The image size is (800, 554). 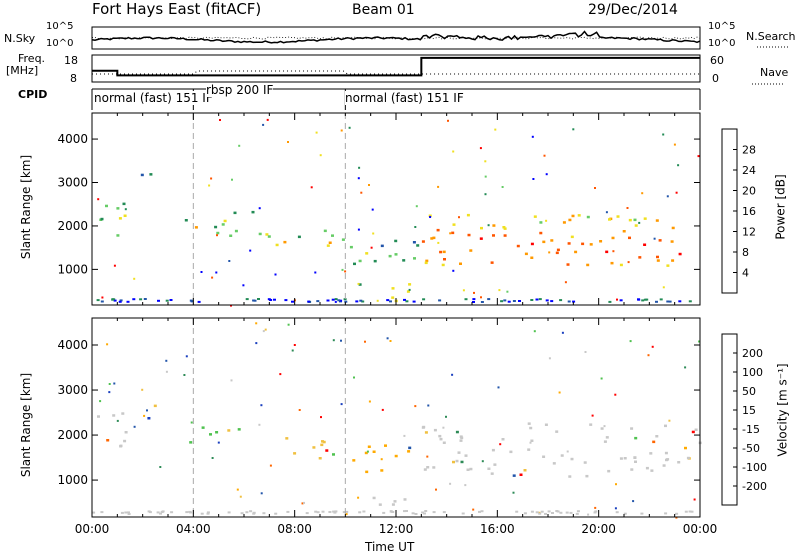 What do you see at coordinates (745, 273) in the screenshot?
I see `colorbar-tick-label: 4` at bounding box center [745, 273].